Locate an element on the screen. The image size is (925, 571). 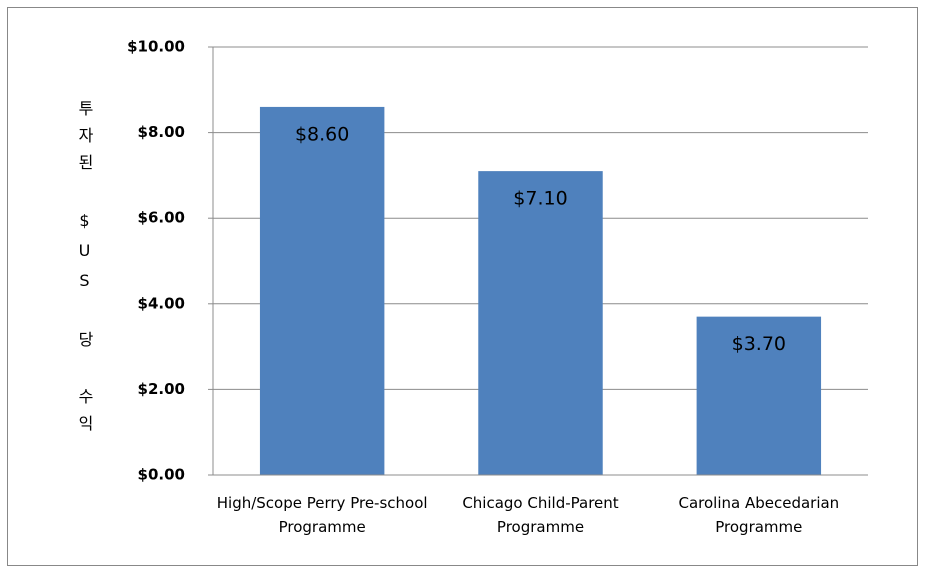
data-label: $8.60 is located at coordinates (322, 134).